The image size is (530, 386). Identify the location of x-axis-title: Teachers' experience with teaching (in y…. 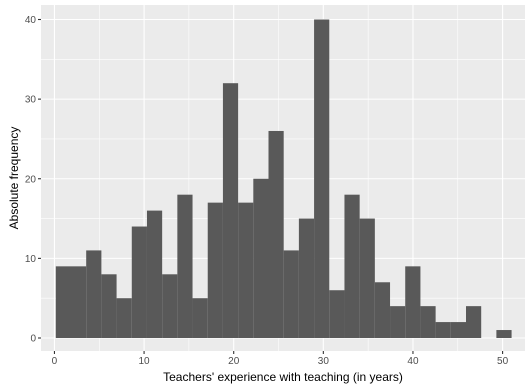
(283, 377).